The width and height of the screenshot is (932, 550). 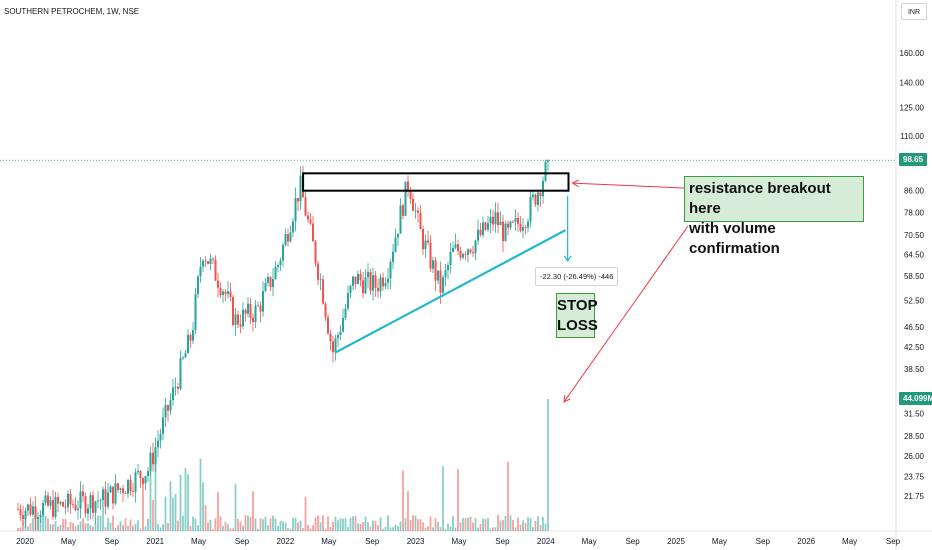 I want to click on price-tick-label: 46.50, so click(x=914, y=327).